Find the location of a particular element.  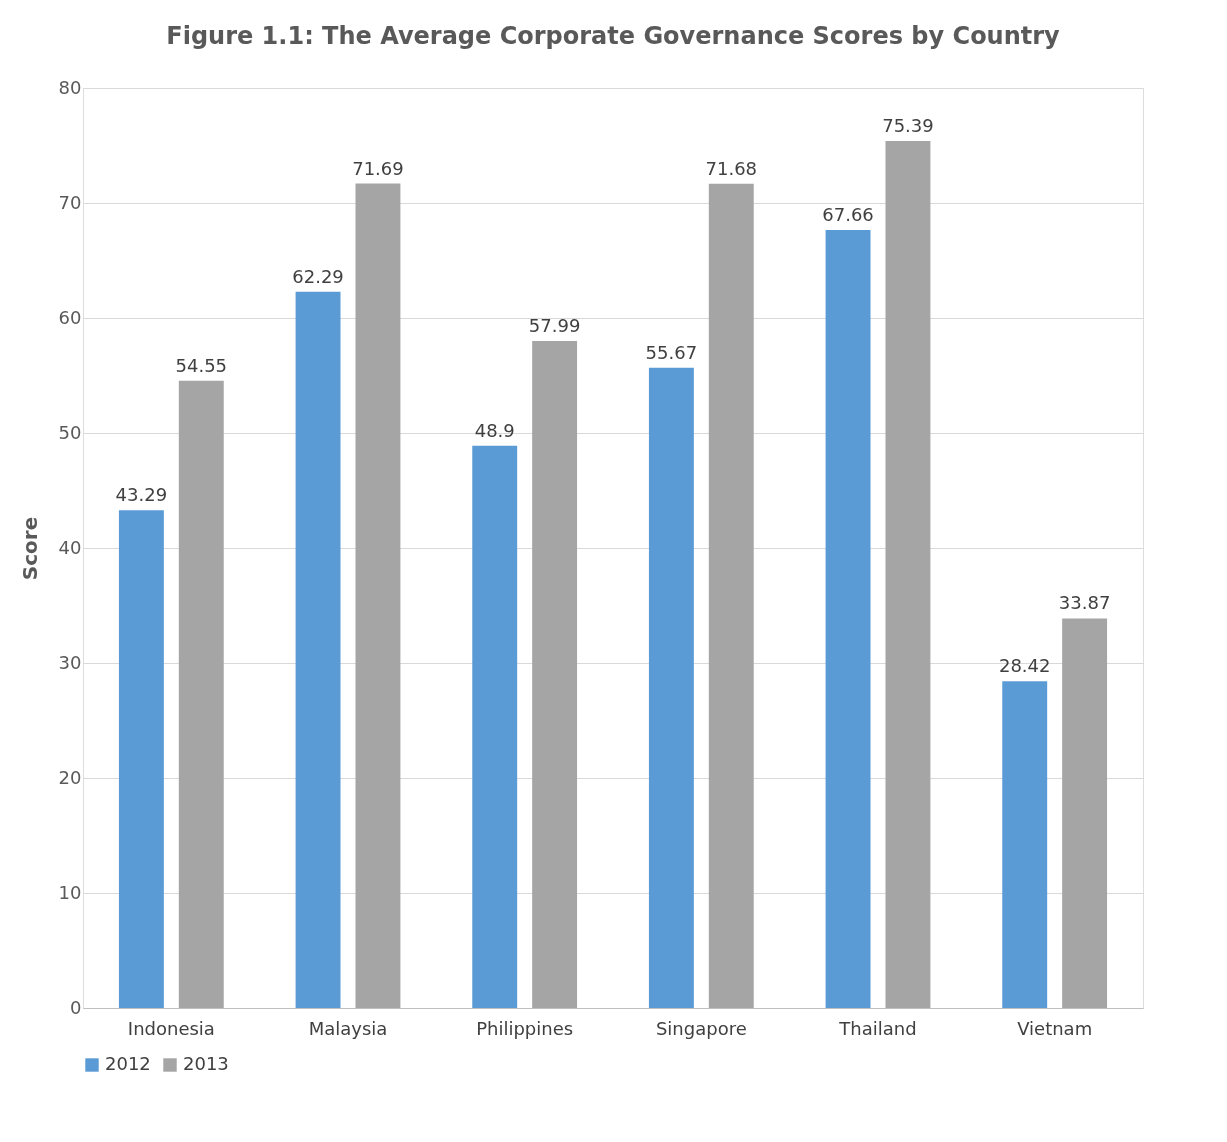

data-label: 62.29 is located at coordinates (318, 276).